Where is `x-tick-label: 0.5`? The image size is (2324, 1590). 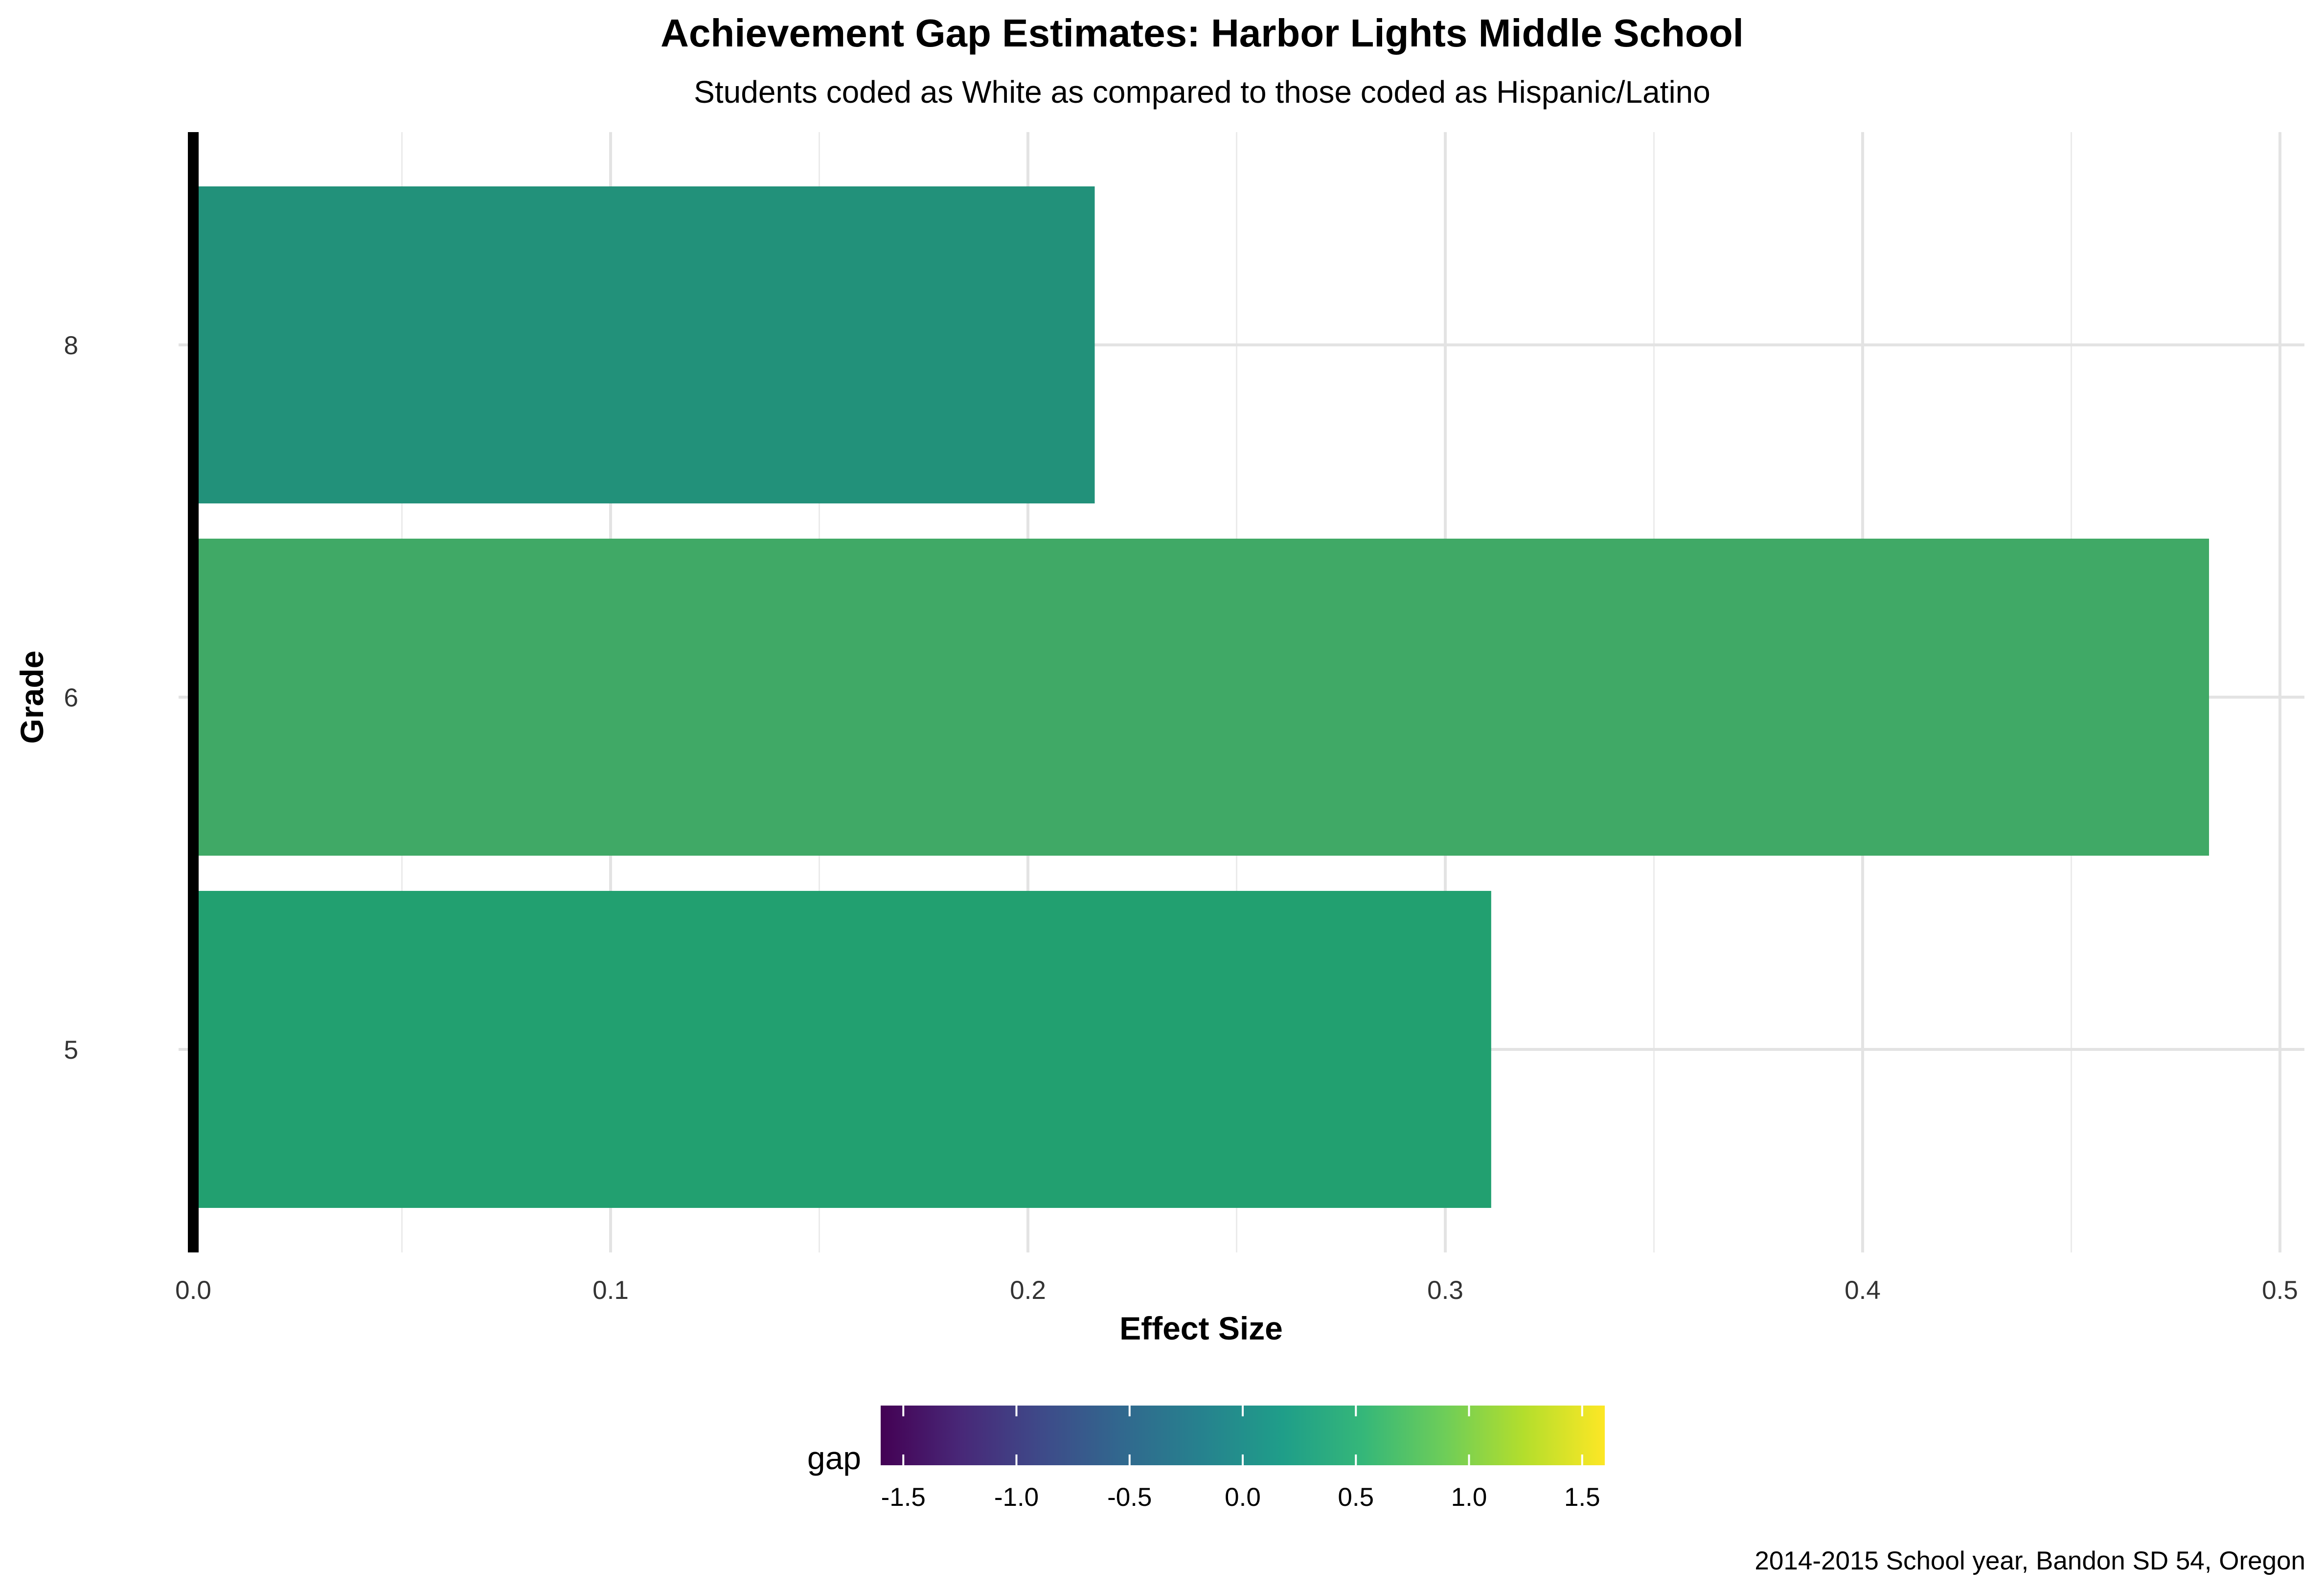 x-tick-label: 0.5 is located at coordinates (2280, 1291).